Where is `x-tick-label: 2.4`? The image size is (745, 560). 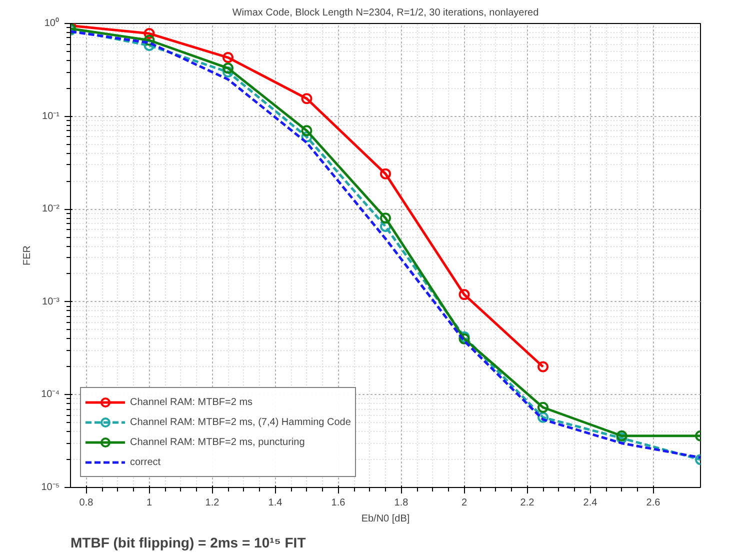 x-tick-label: 2.4 is located at coordinates (590, 503).